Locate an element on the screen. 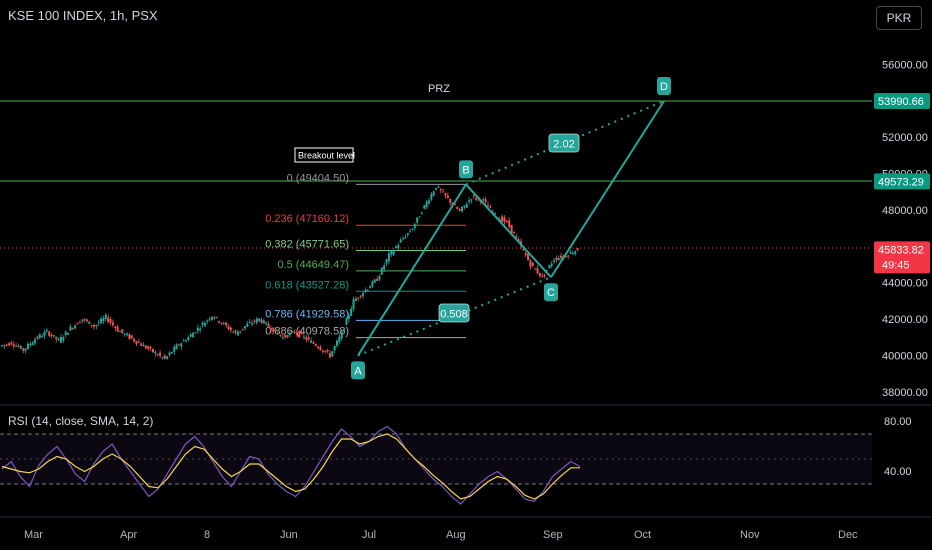 The height and width of the screenshot is (550, 932). price-tag-value: 45833.82 is located at coordinates (901, 250).